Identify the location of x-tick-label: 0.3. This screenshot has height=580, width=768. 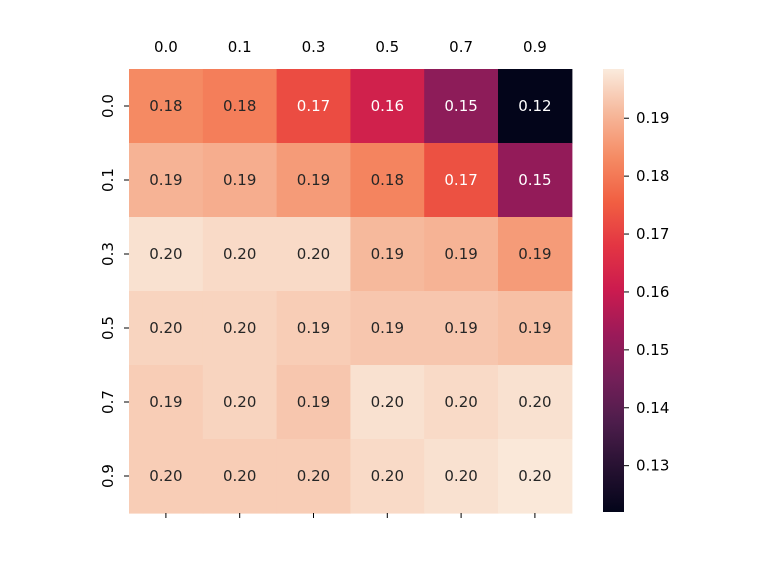
(314, 47).